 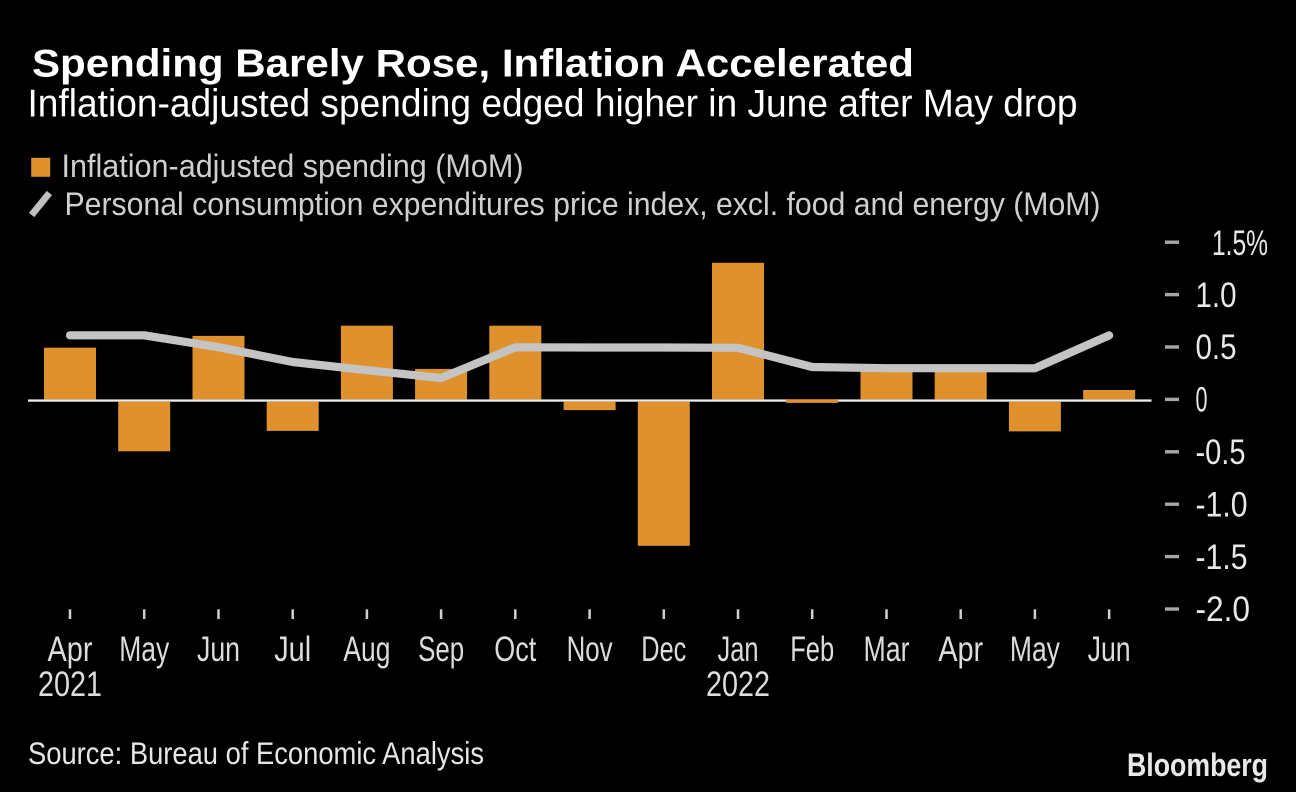 What do you see at coordinates (1202, 400) in the screenshot?
I see `svg-text: 0` at bounding box center [1202, 400].